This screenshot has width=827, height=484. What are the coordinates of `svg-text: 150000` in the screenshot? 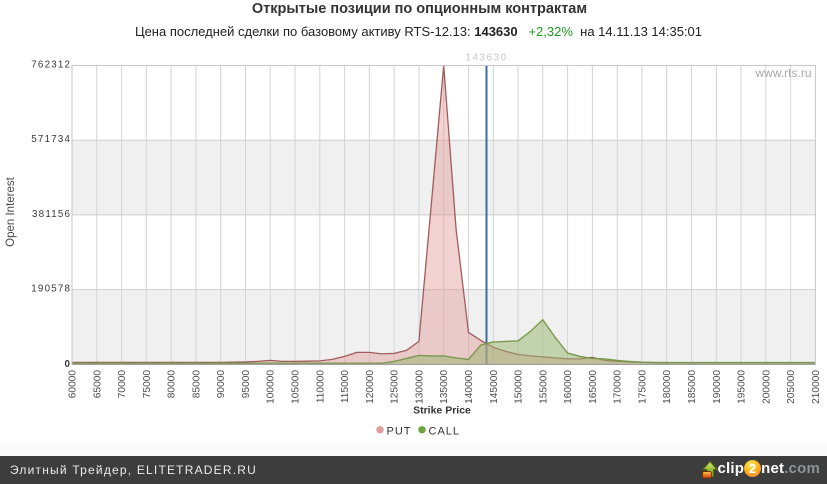 It's located at (519, 387).